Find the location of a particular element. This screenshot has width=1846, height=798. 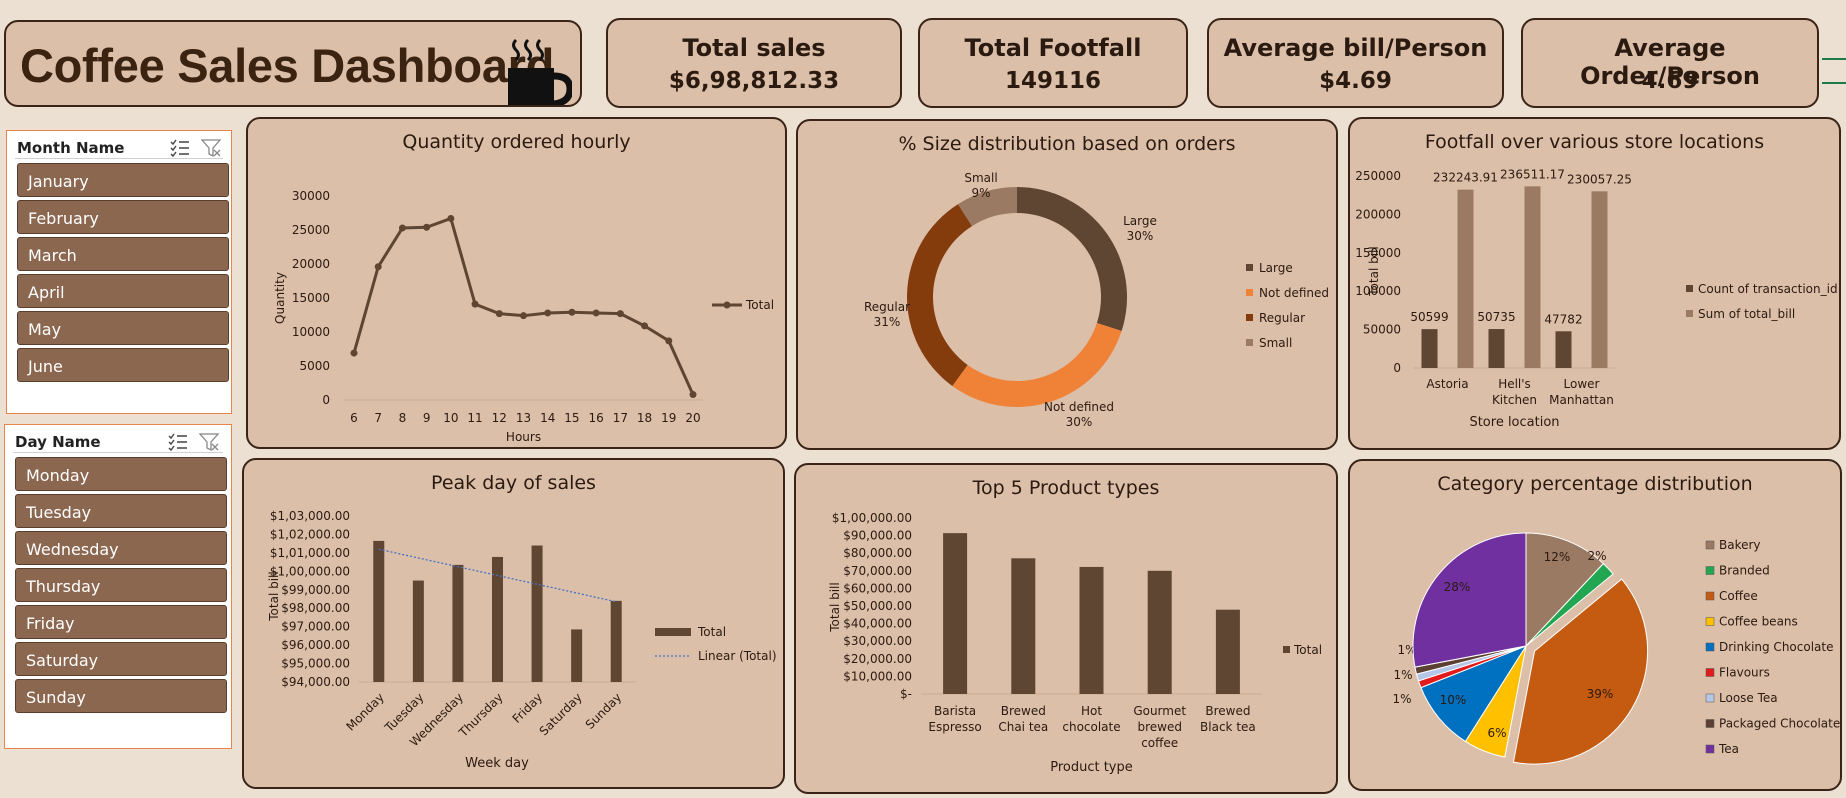

x-axis-label: Store location is located at coordinates (1514, 422).